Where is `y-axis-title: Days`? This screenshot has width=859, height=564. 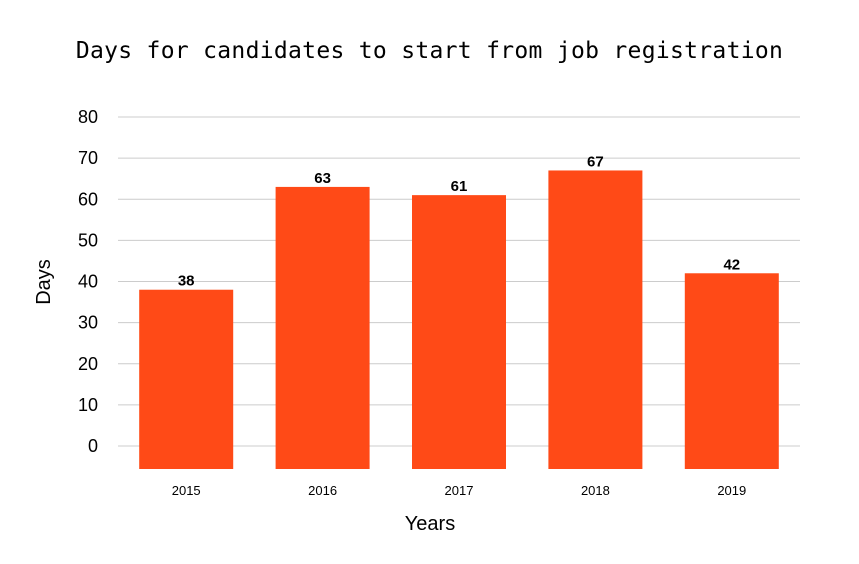 y-axis-title: Days is located at coordinates (44, 282).